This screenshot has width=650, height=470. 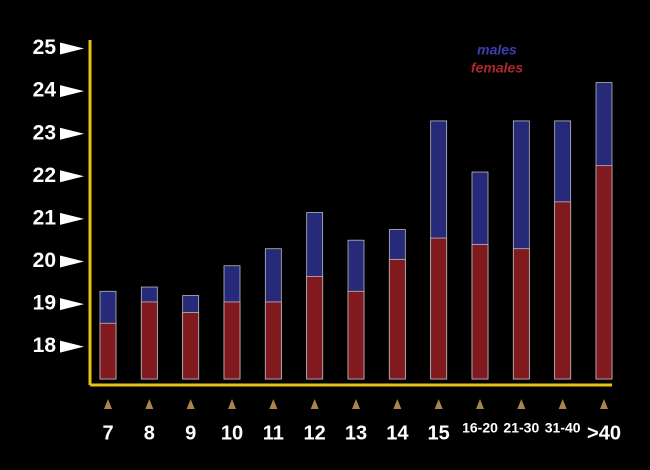 What do you see at coordinates (44, 303) in the screenshot?
I see `y-tick-label: 19` at bounding box center [44, 303].